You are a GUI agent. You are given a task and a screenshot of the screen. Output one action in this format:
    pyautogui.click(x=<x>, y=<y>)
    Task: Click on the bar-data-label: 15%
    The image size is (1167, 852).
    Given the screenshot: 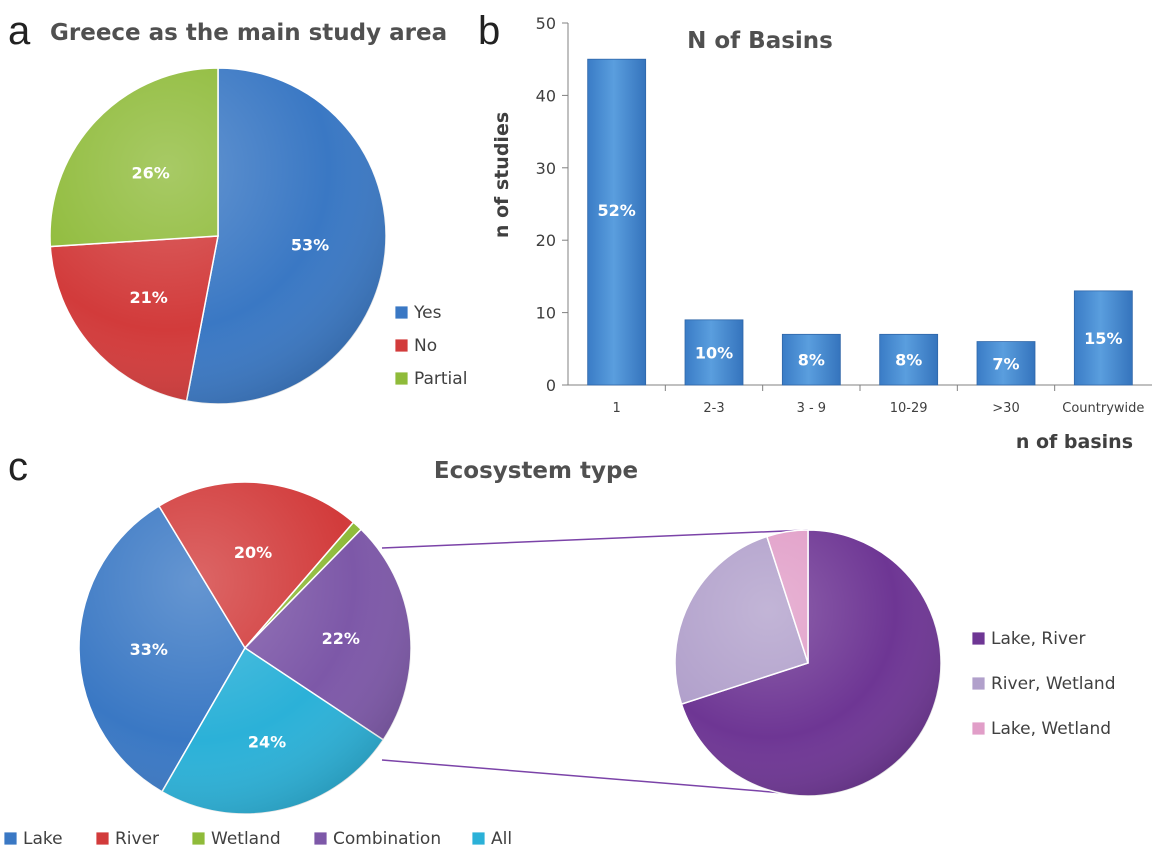 What is the action you would take?
    pyautogui.click(x=1103, y=338)
    